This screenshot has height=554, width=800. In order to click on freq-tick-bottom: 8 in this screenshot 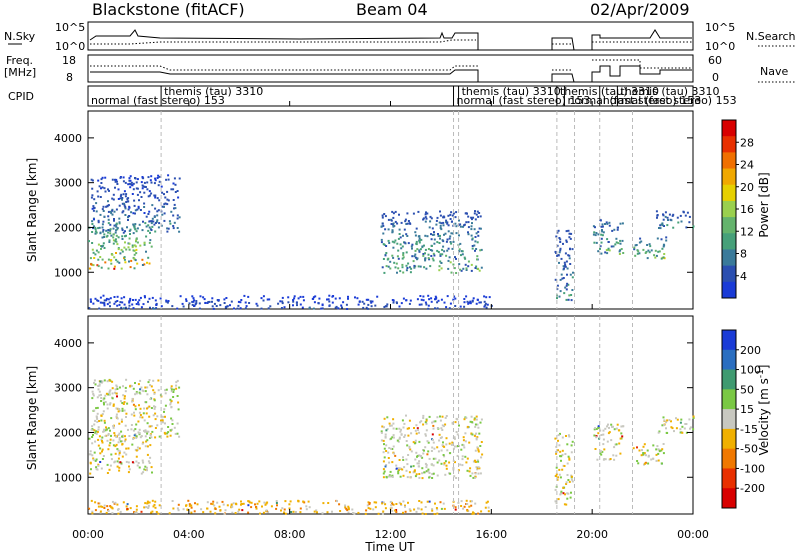, I will do `click(69, 77)`.